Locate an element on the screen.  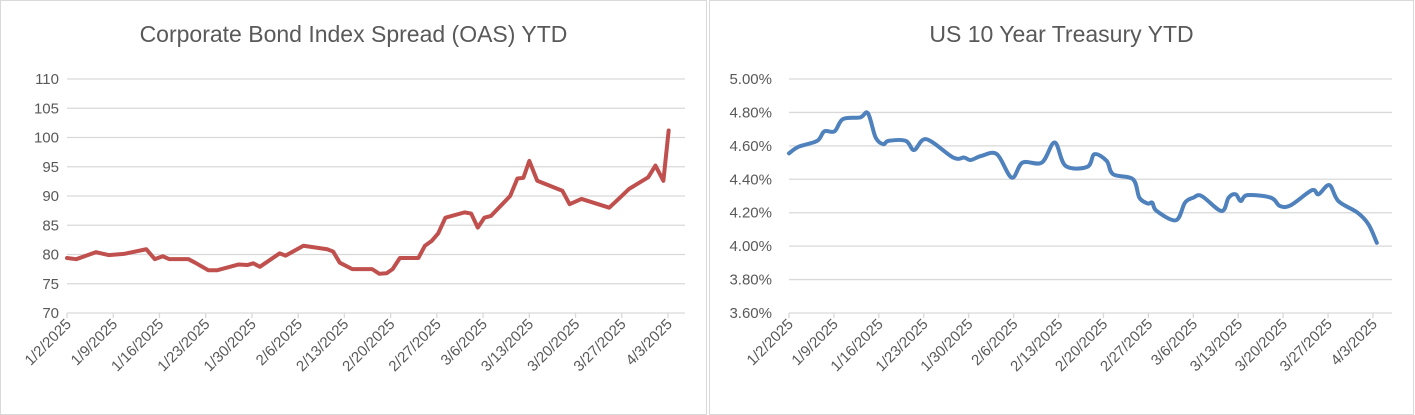
y-tick-label: 4.40% is located at coordinates (750, 179).